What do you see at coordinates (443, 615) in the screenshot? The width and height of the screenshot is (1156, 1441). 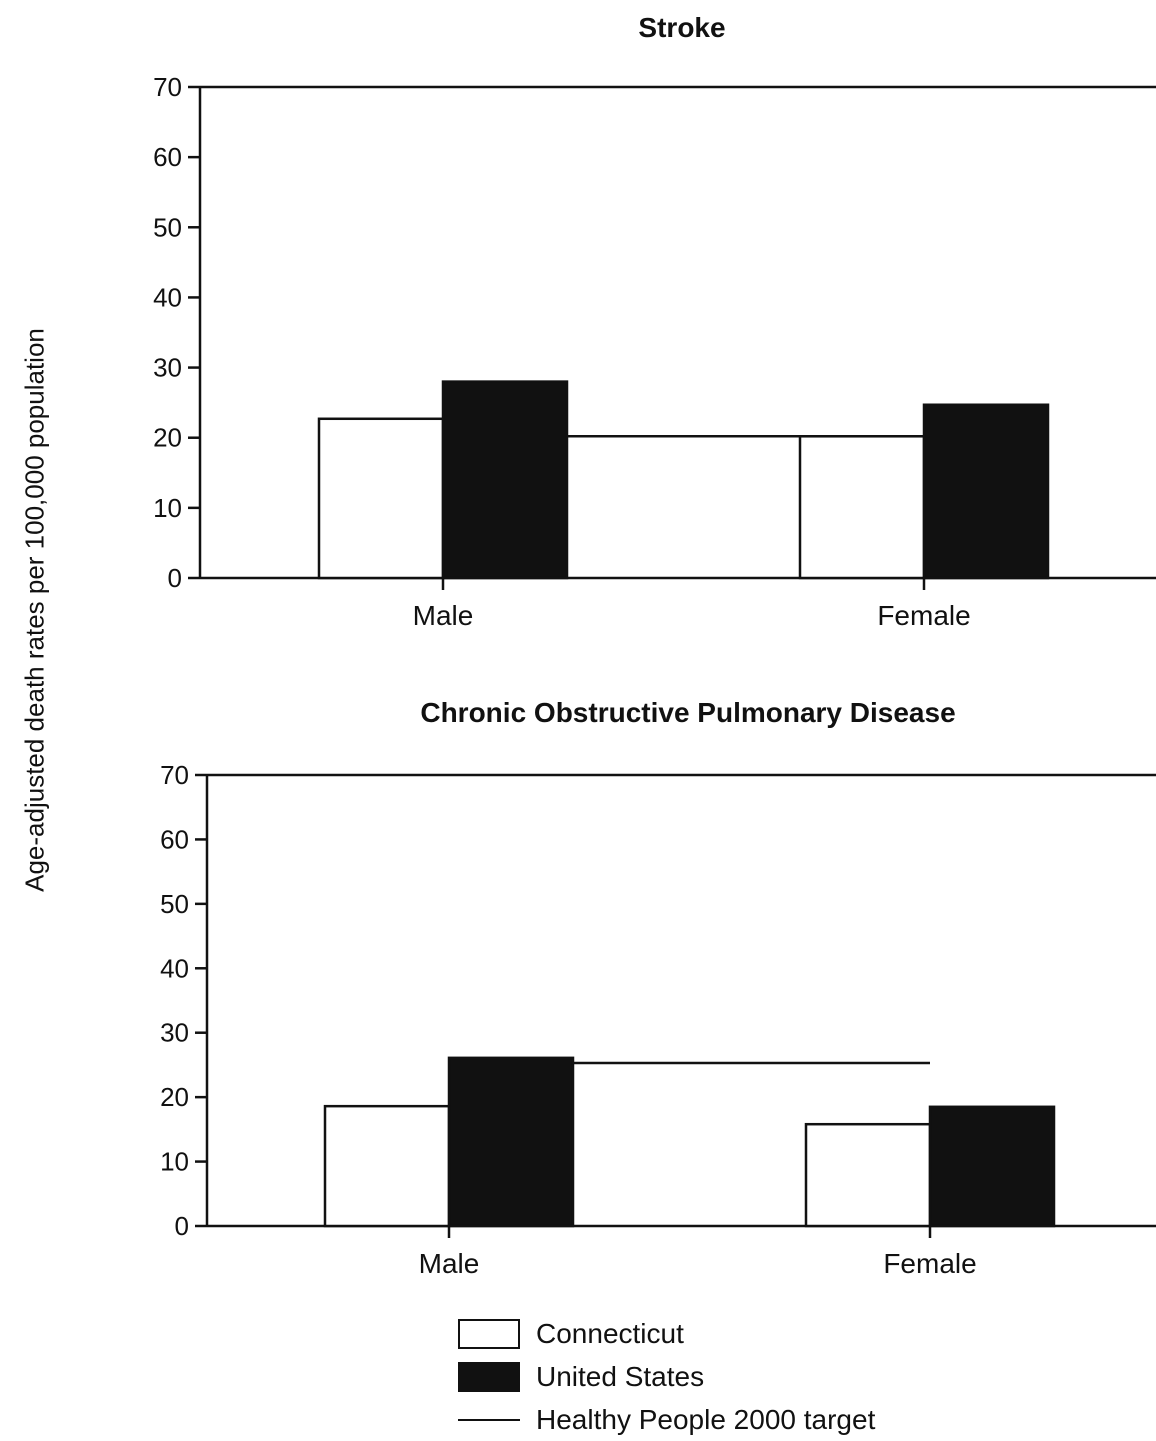 I see `stroke-x-tick-label: Male` at bounding box center [443, 615].